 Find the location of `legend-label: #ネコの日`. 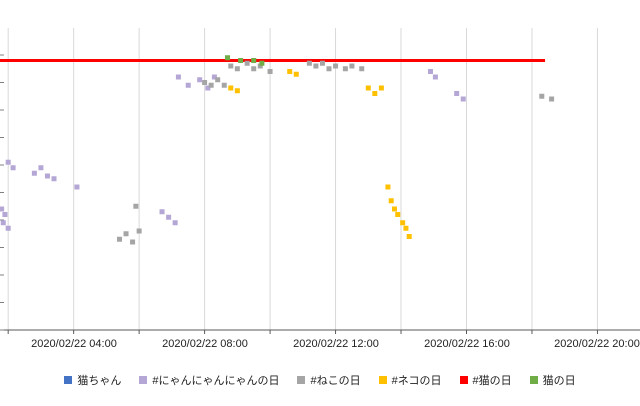

legend-label: #ネコの日 is located at coordinates (416, 381).